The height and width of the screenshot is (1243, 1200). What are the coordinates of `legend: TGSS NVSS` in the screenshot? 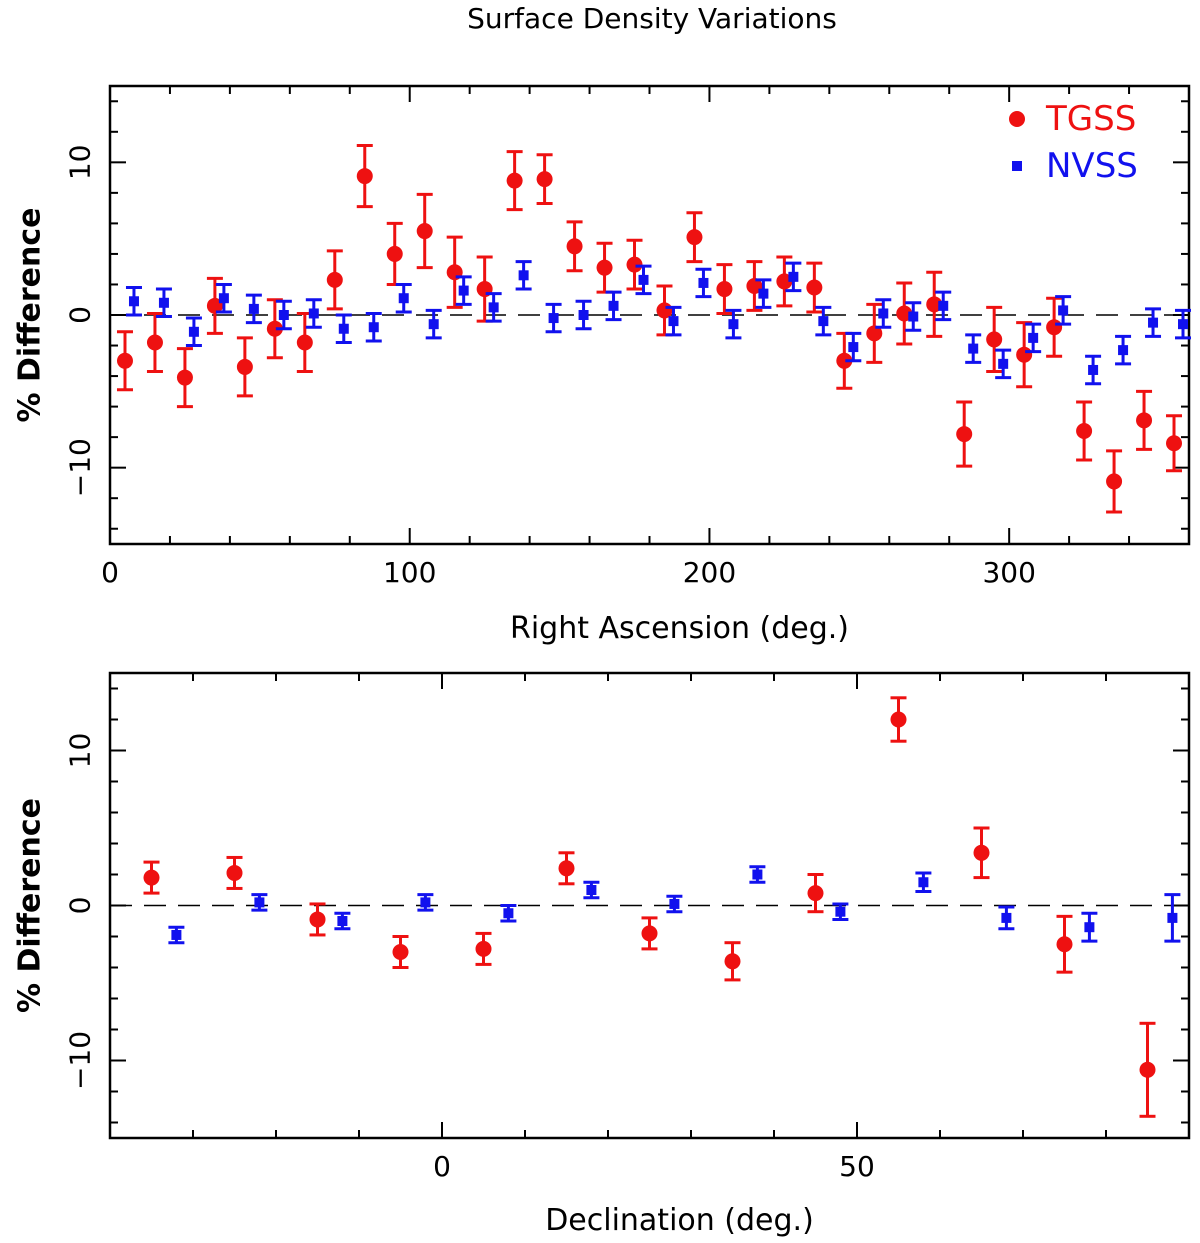 It's located at (1073, 142).